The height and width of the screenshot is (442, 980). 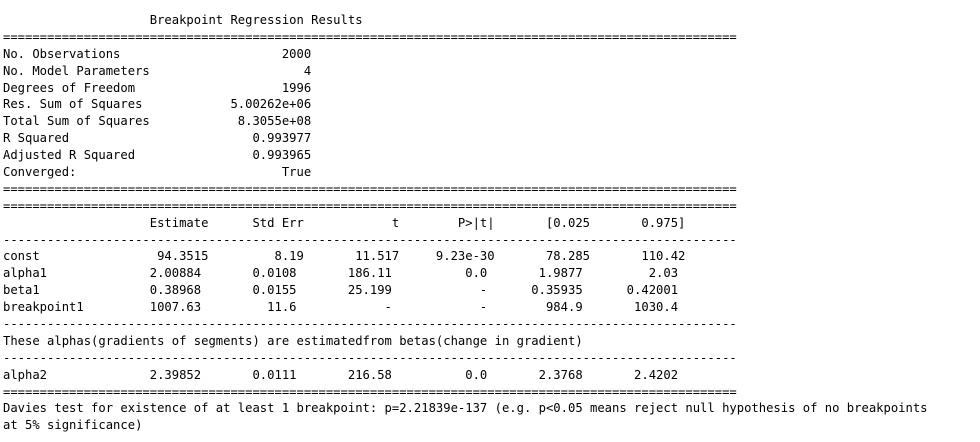 I want to click on summary-row-degrees-of-freedom: Degrees of Freedom 1996, so click(x=157, y=87).